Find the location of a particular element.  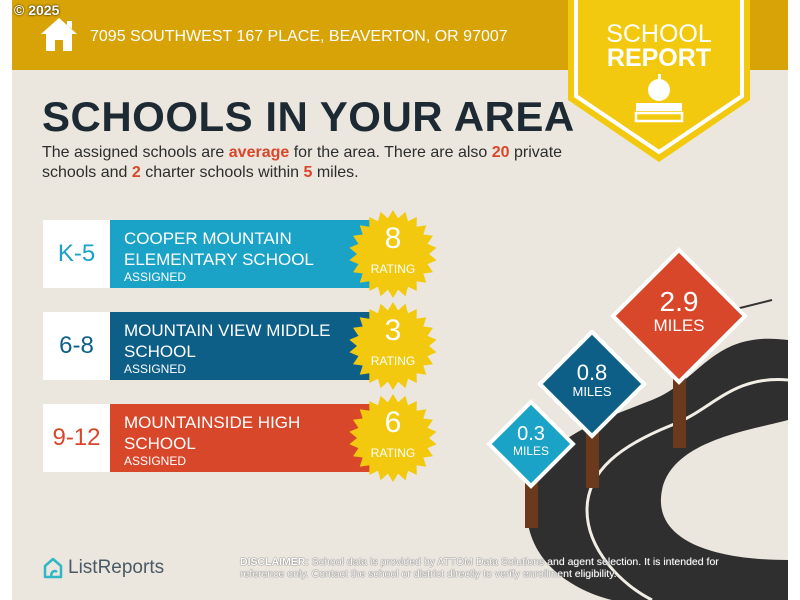

distance-value: 2.9 is located at coordinates (679, 301).